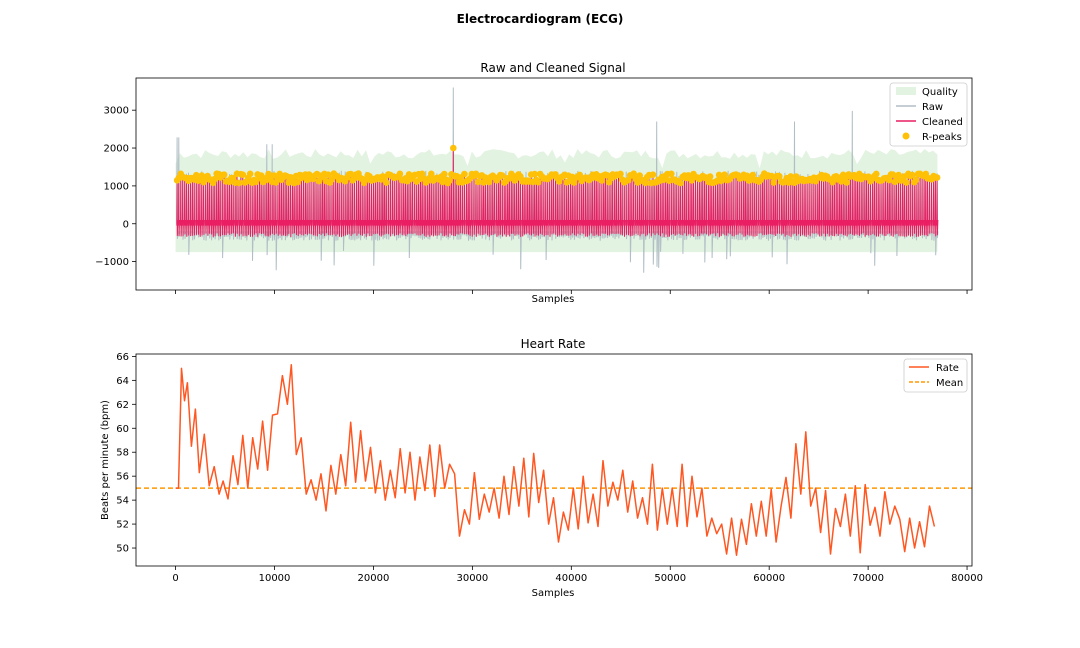  I want to click on raw-cleaned-y-ticks: −1000 0 1000 2000 3000, so click(115, 187).